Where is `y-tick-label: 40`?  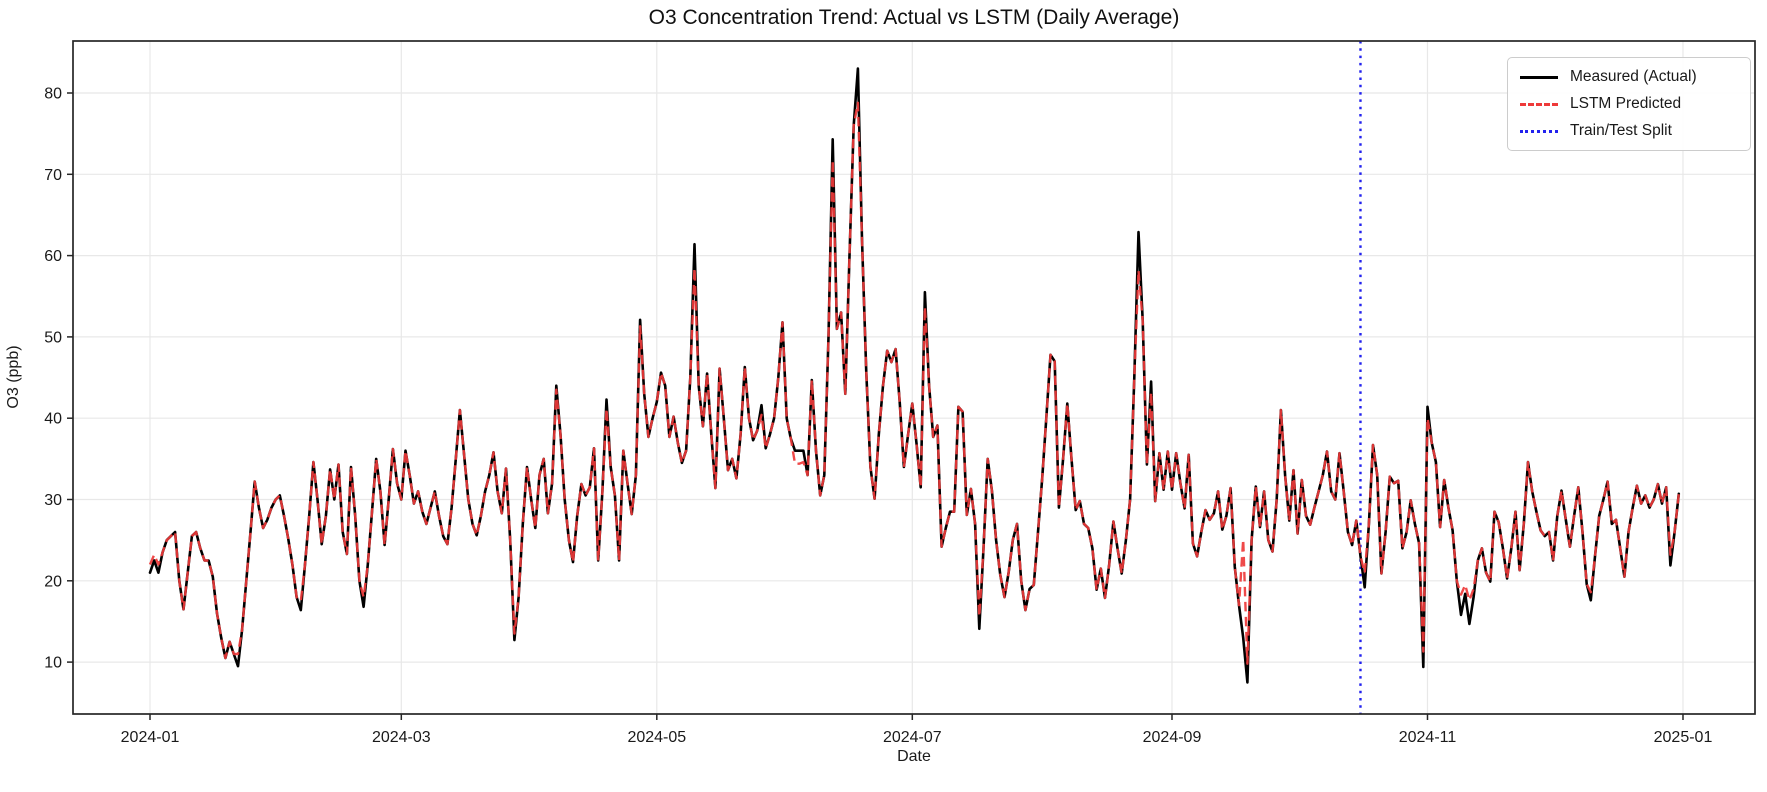 y-tick-label: 40 is located at coordinates (53, 419).